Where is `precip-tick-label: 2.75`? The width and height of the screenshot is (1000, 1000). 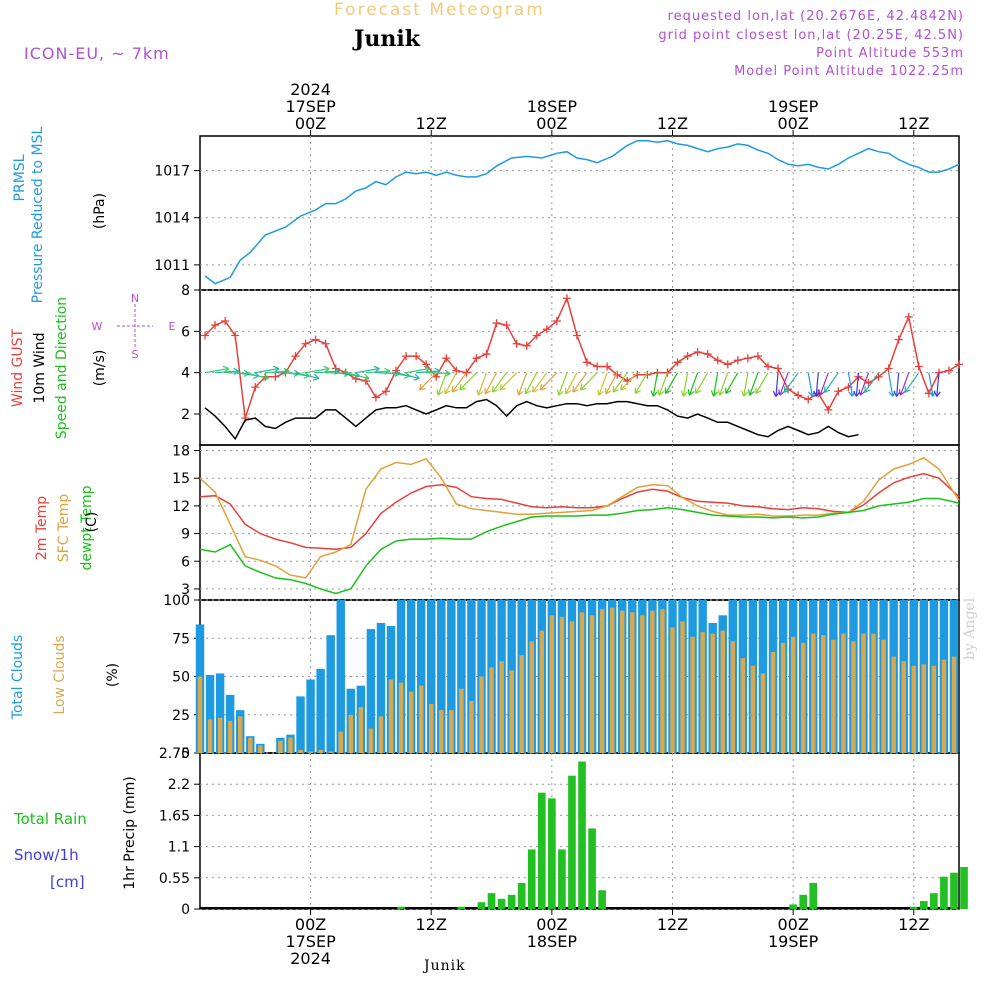
precip-tick-label: 2.75 is located at coordinates (174, 754).